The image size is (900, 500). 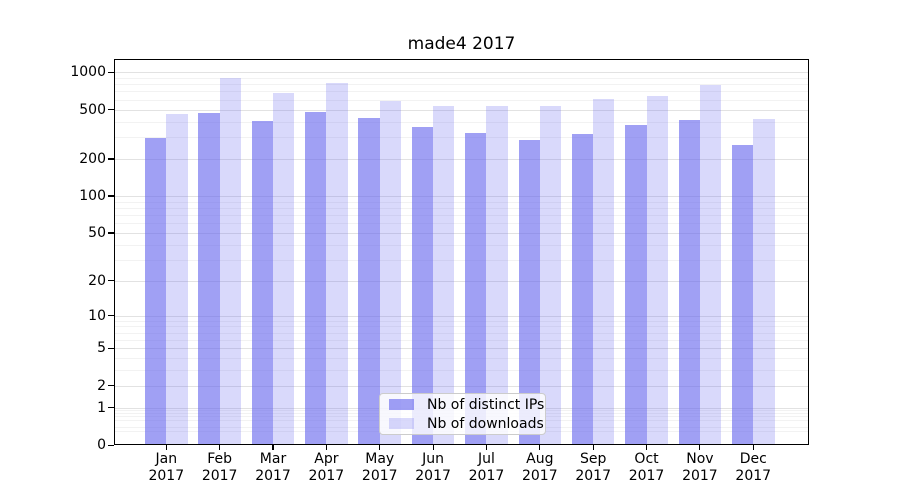 What do you see at coordinates (220, 459) in the screenshot?
I see `x-tick-label-month: Feb` at bounding box center [220, 459].